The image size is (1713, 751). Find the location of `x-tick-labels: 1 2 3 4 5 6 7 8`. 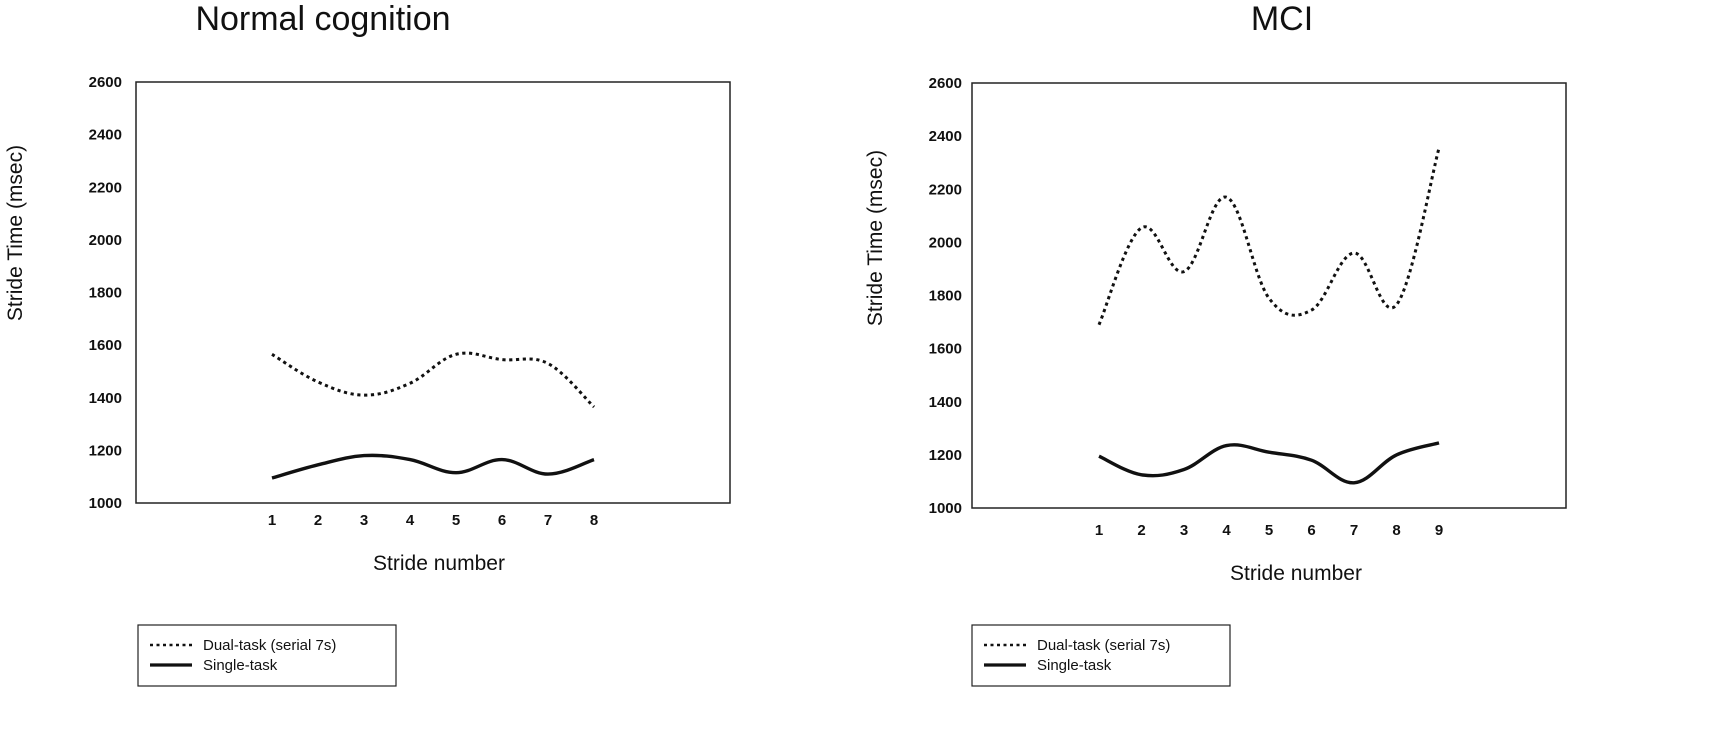

x-tick-labels: 1 2 3 4 5 6 7 8 is located at coordinates (433, 520).